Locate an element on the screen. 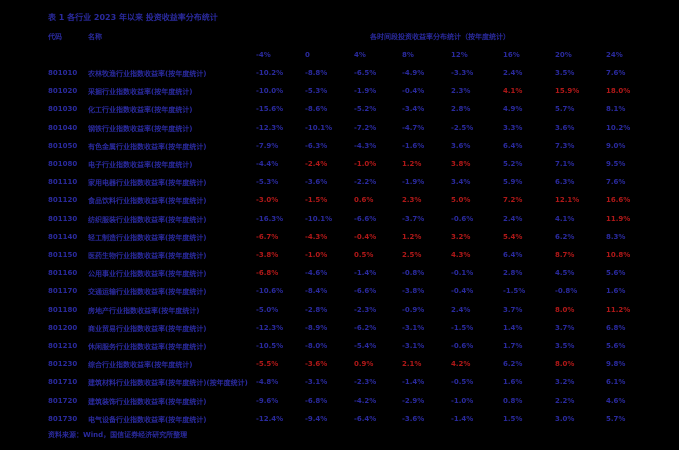 The height and width of the screenshot is (450, 679). row-value-cell: -10.1% is located at coordinates (319, 218).